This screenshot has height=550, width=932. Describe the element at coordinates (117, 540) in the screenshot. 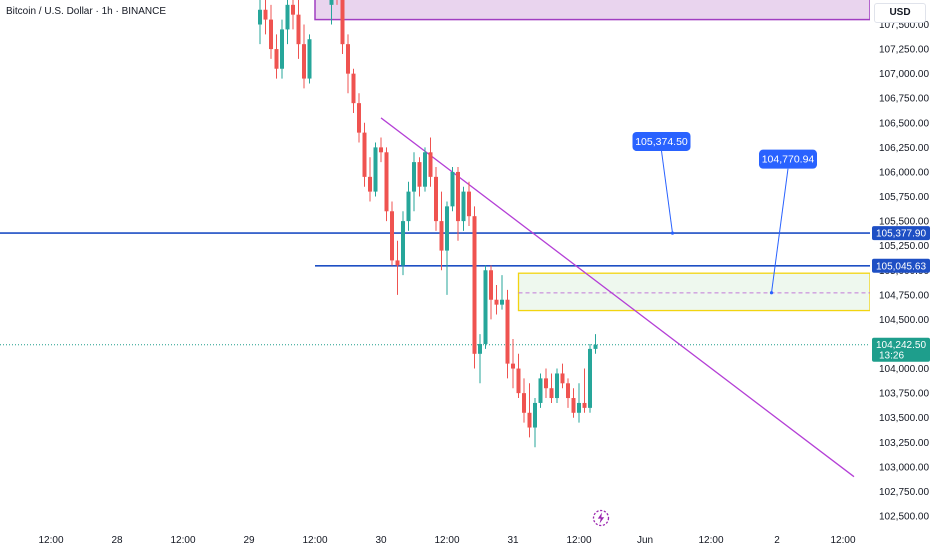

I see `x-tick-label: 28` at that location.